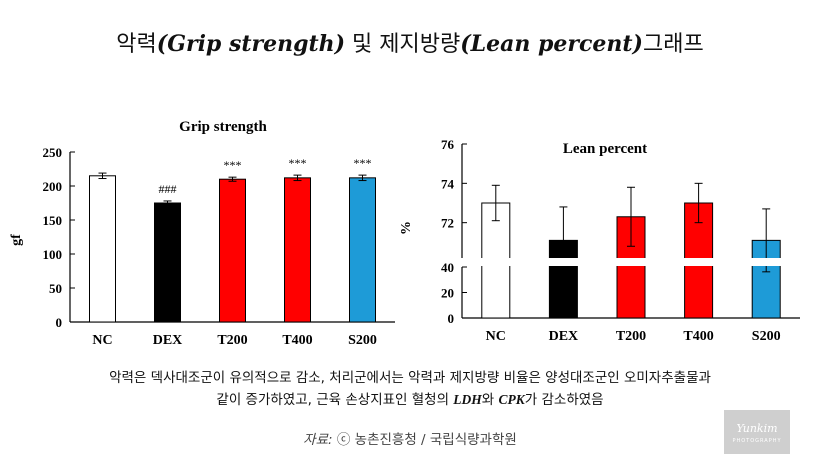  What do you see at coordinates (167, 262) in the screenshot?
I see `grip-bar-dex` at bounding box center [167, 262].